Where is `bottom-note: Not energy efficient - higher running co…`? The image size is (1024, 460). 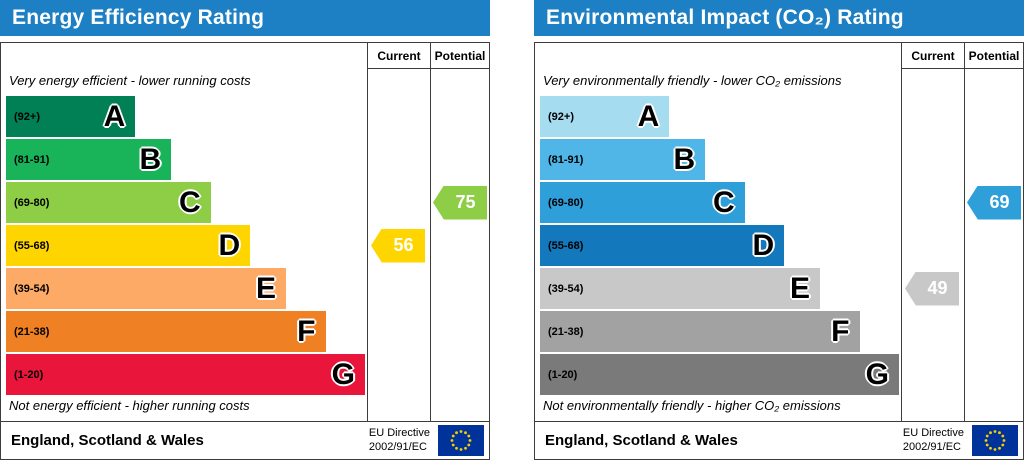
bottom-note: Not energy efficient - higher running co… is located at coordinates (129, 405).